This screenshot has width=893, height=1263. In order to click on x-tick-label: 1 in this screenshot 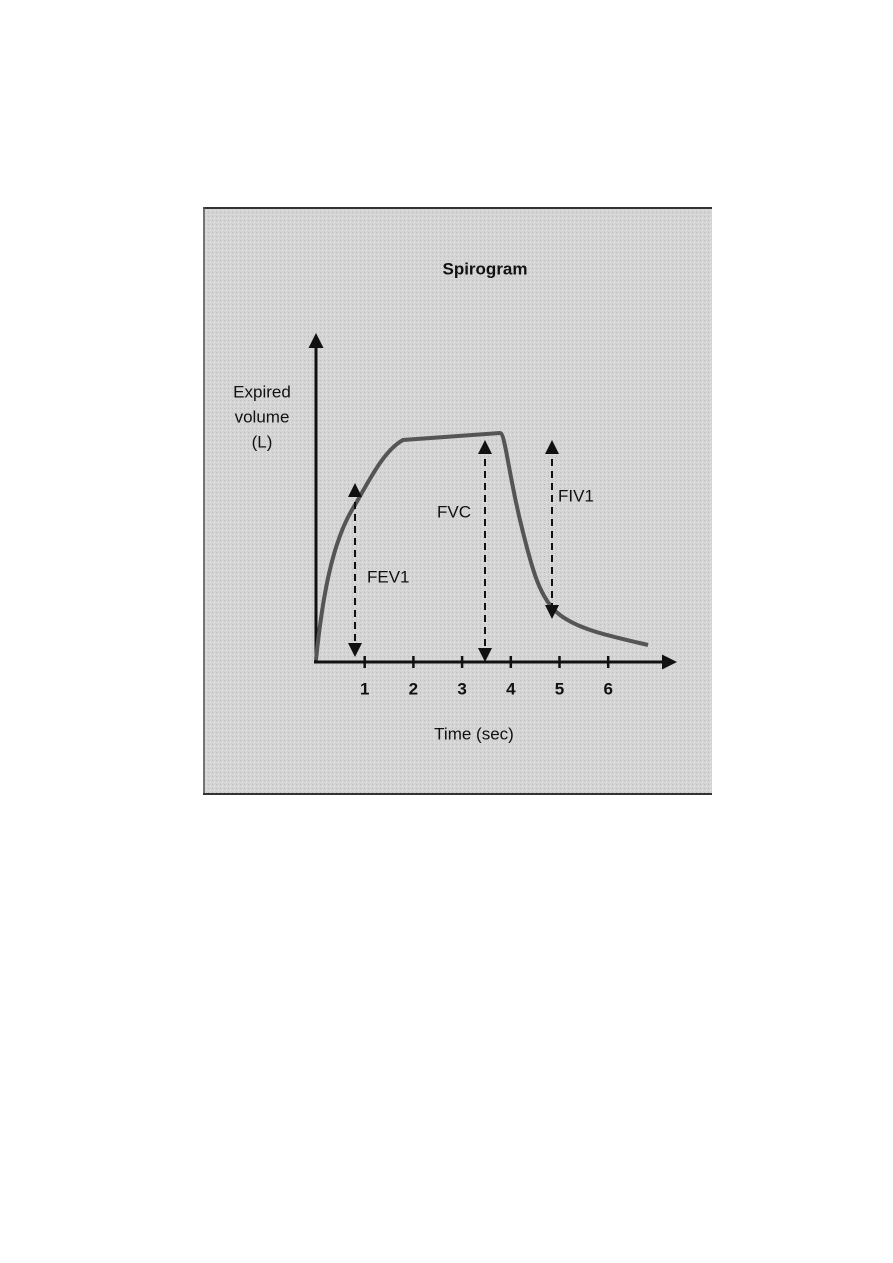, I will do `click(364, 688)`.